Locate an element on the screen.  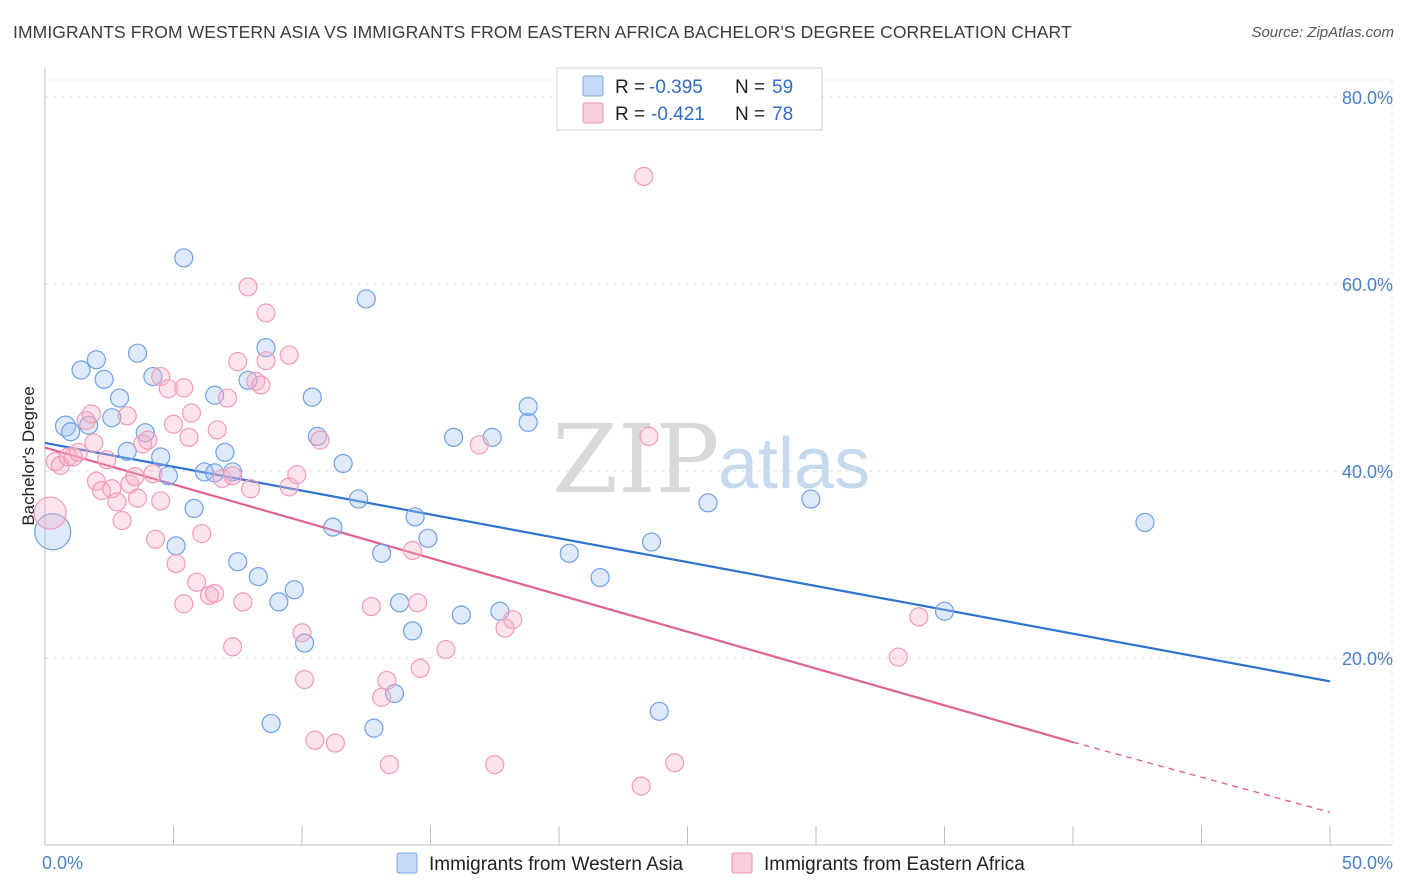
legend-r-value-1: -0.395 is located at coordinates (676, 87).